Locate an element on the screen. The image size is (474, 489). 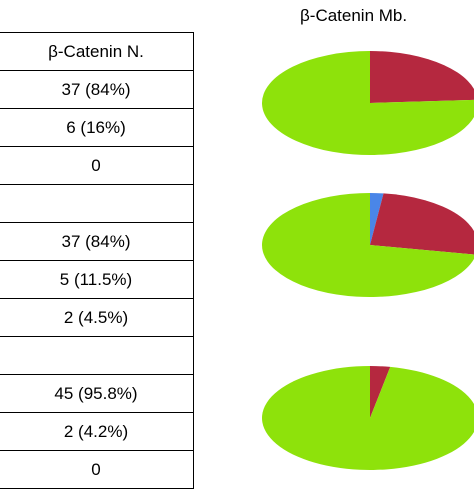
table-row: 2 (4.2%) is located at coordinates (97, 431).